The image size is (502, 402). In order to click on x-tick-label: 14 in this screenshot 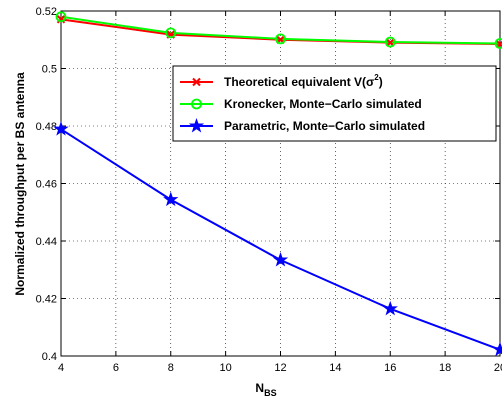, I will do `click(335, 368)`.